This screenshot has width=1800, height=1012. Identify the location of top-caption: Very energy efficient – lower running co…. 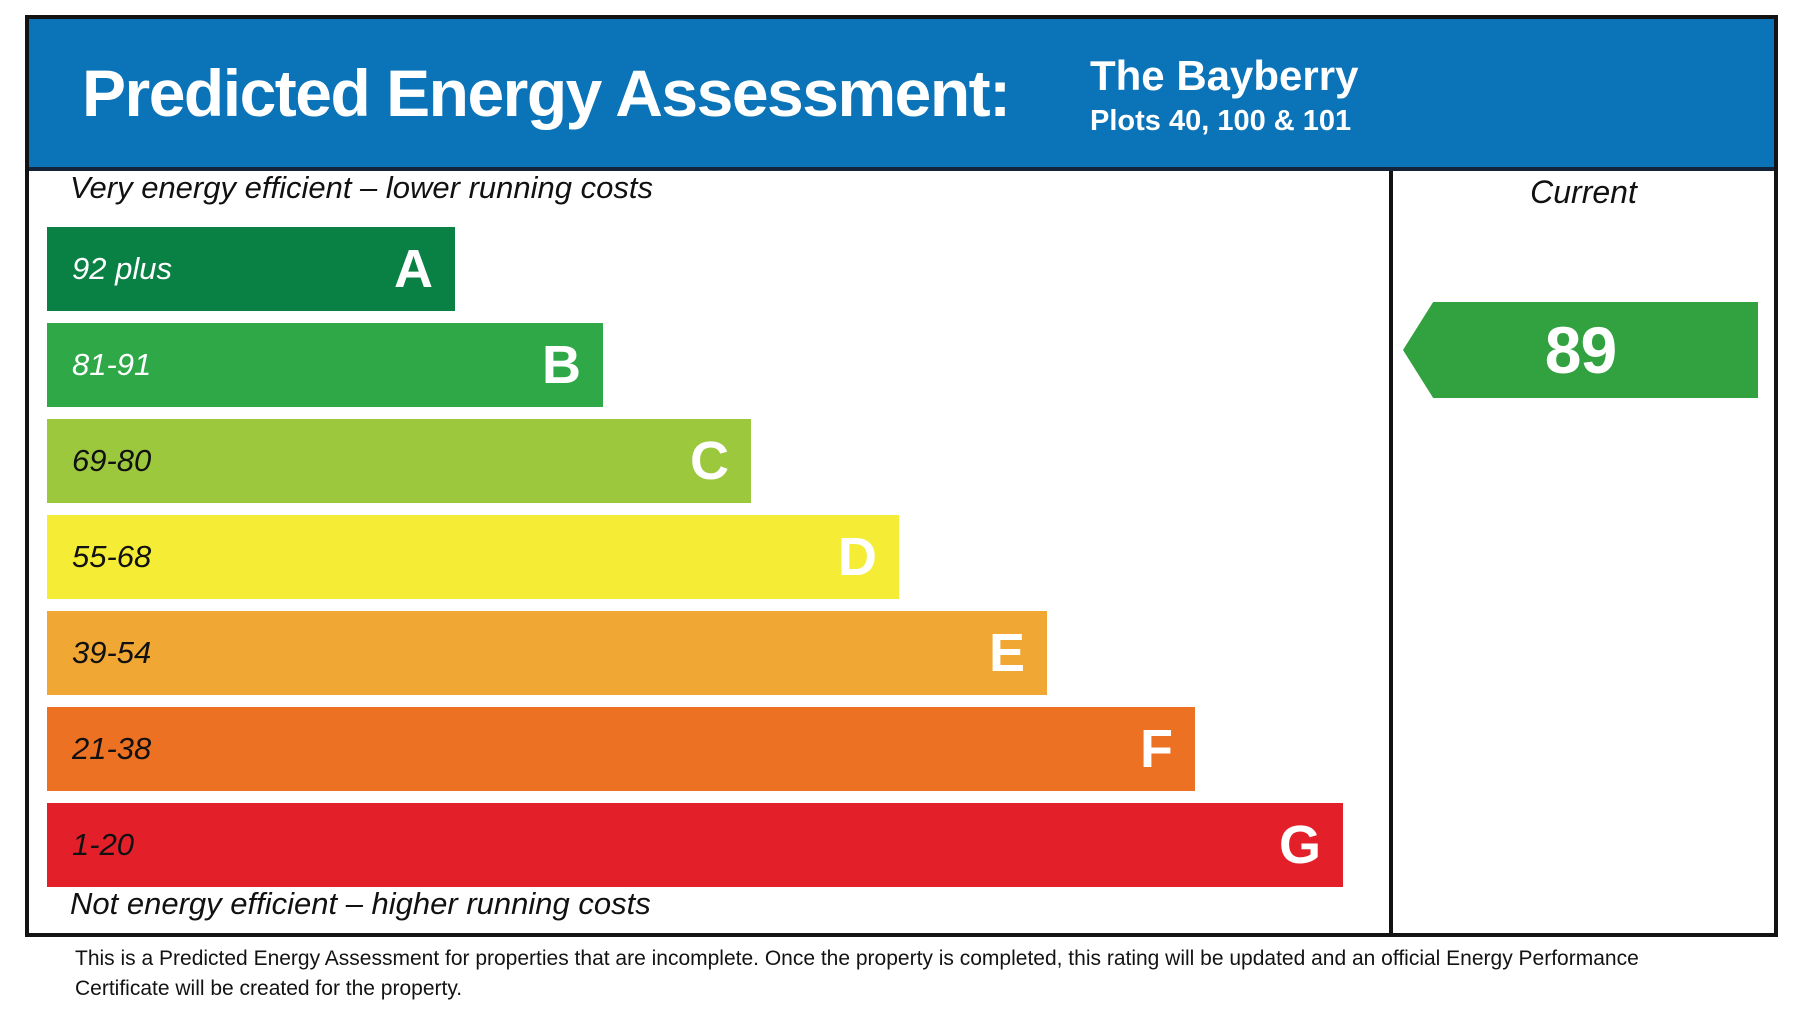
(361, 187).